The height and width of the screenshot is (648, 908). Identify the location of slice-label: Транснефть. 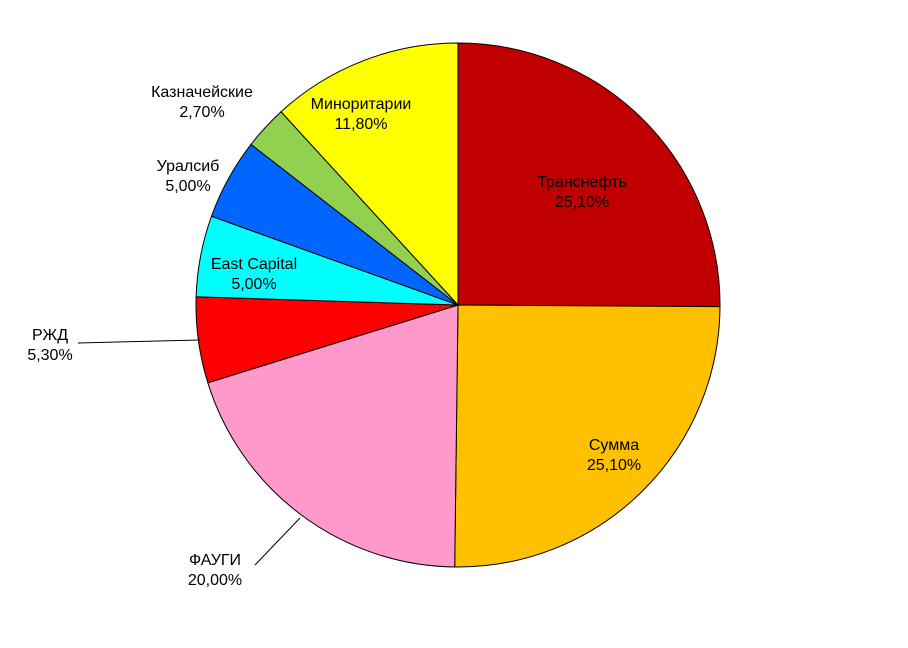
(582, 182).